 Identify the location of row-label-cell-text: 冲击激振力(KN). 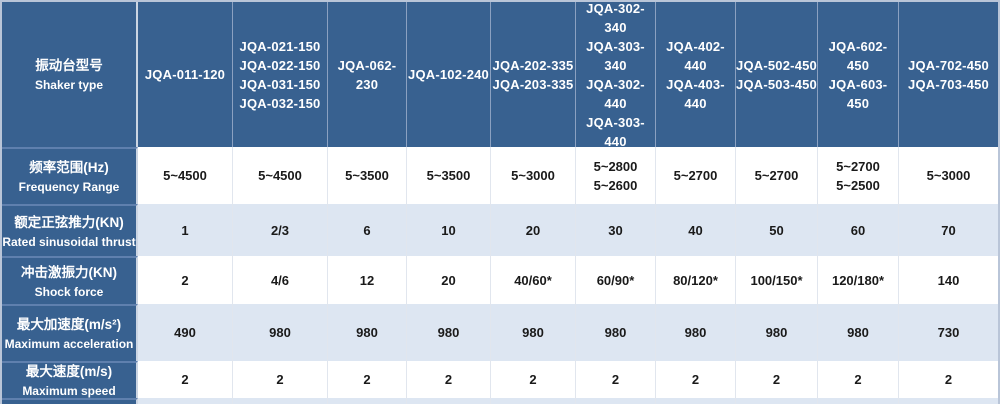
(69, 272).